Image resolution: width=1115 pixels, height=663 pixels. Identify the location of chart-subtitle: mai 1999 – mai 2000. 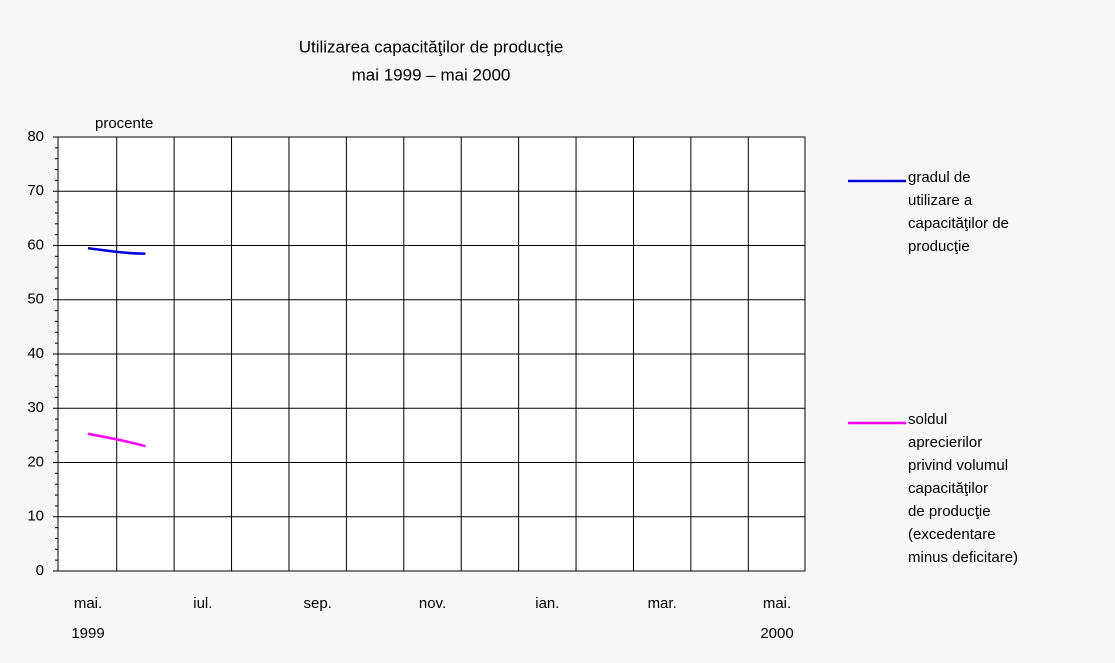
(431, 74).